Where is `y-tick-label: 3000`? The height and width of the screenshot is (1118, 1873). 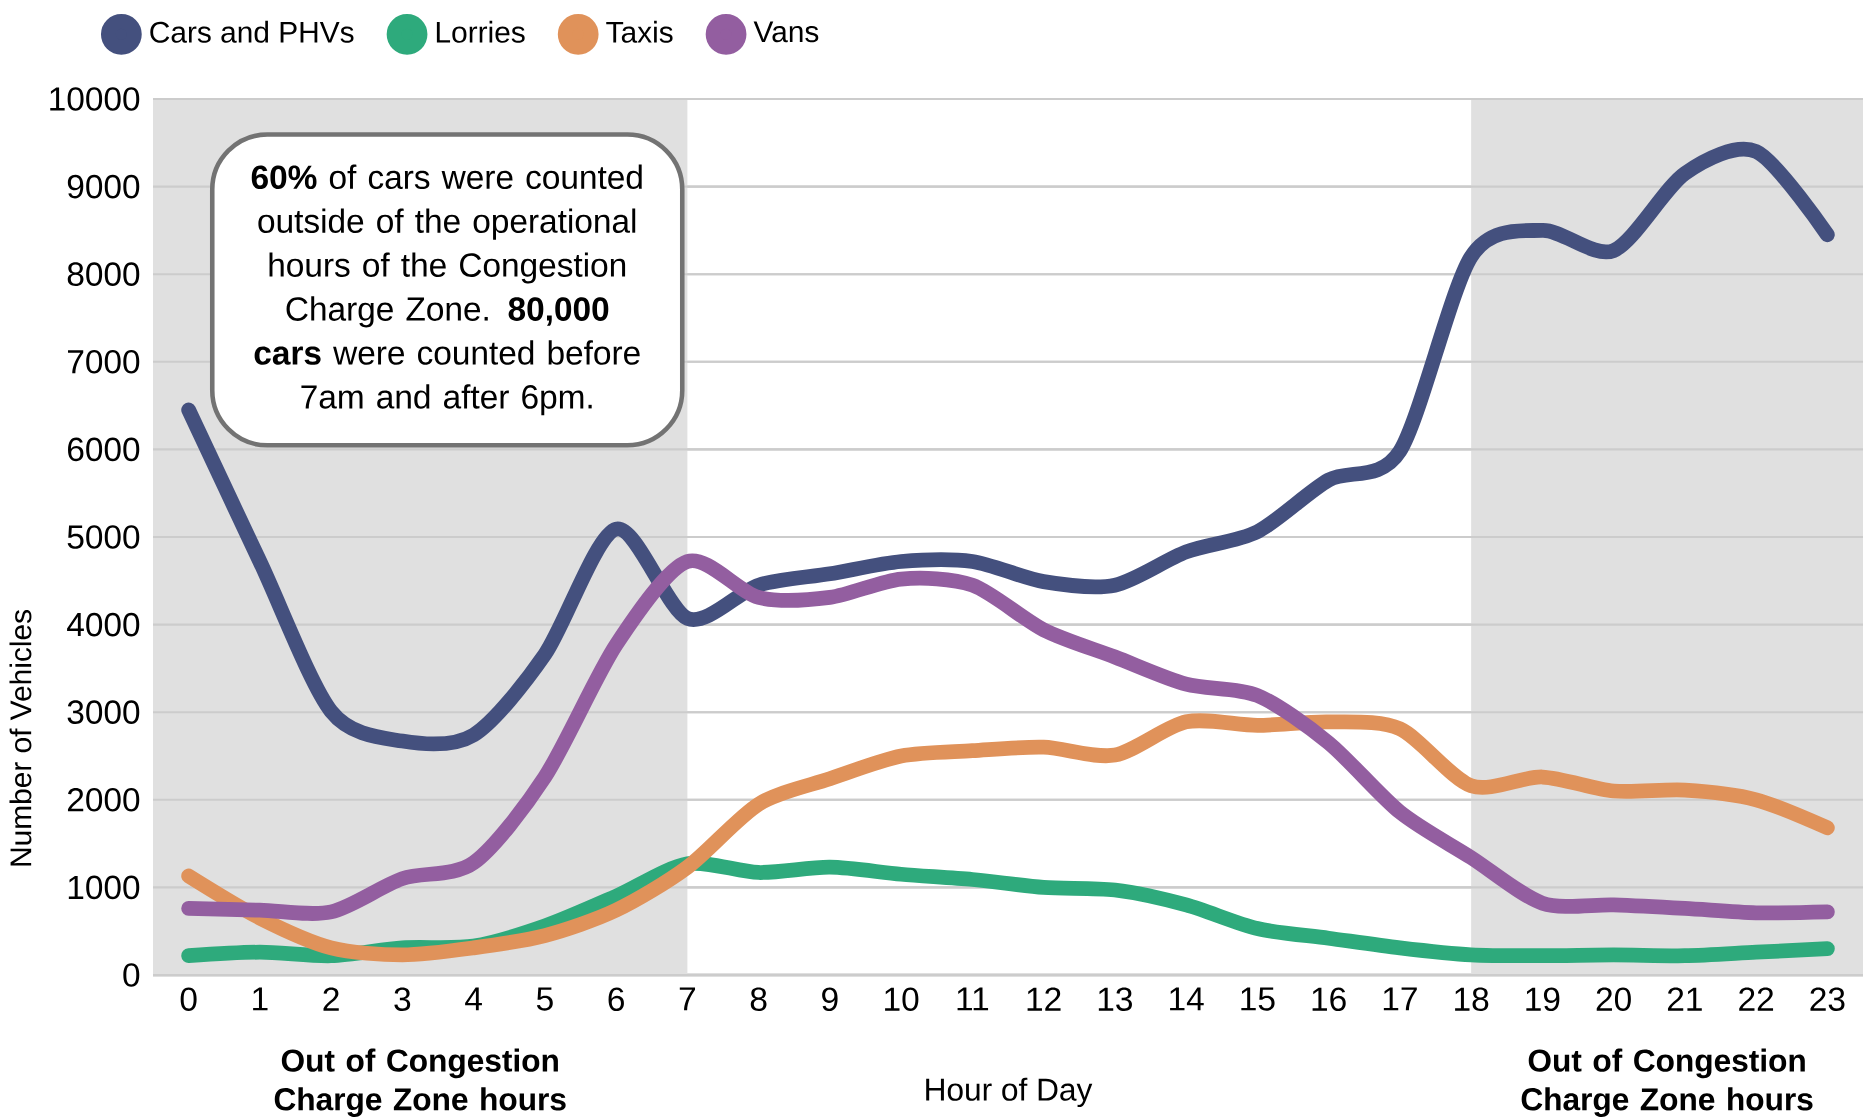
y-tick-label: 3000 is located at coordinates (103, 712).